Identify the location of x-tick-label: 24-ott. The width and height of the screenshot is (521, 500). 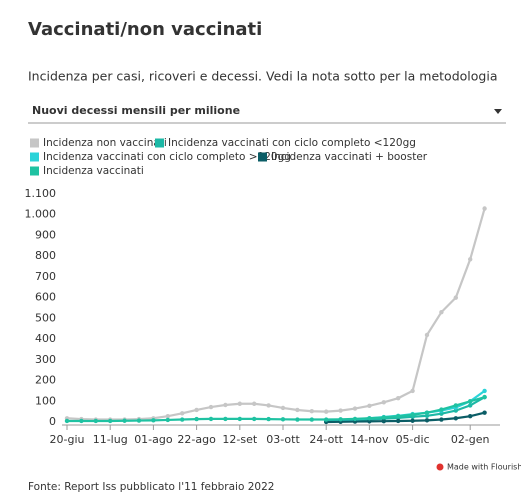
(326, 439).